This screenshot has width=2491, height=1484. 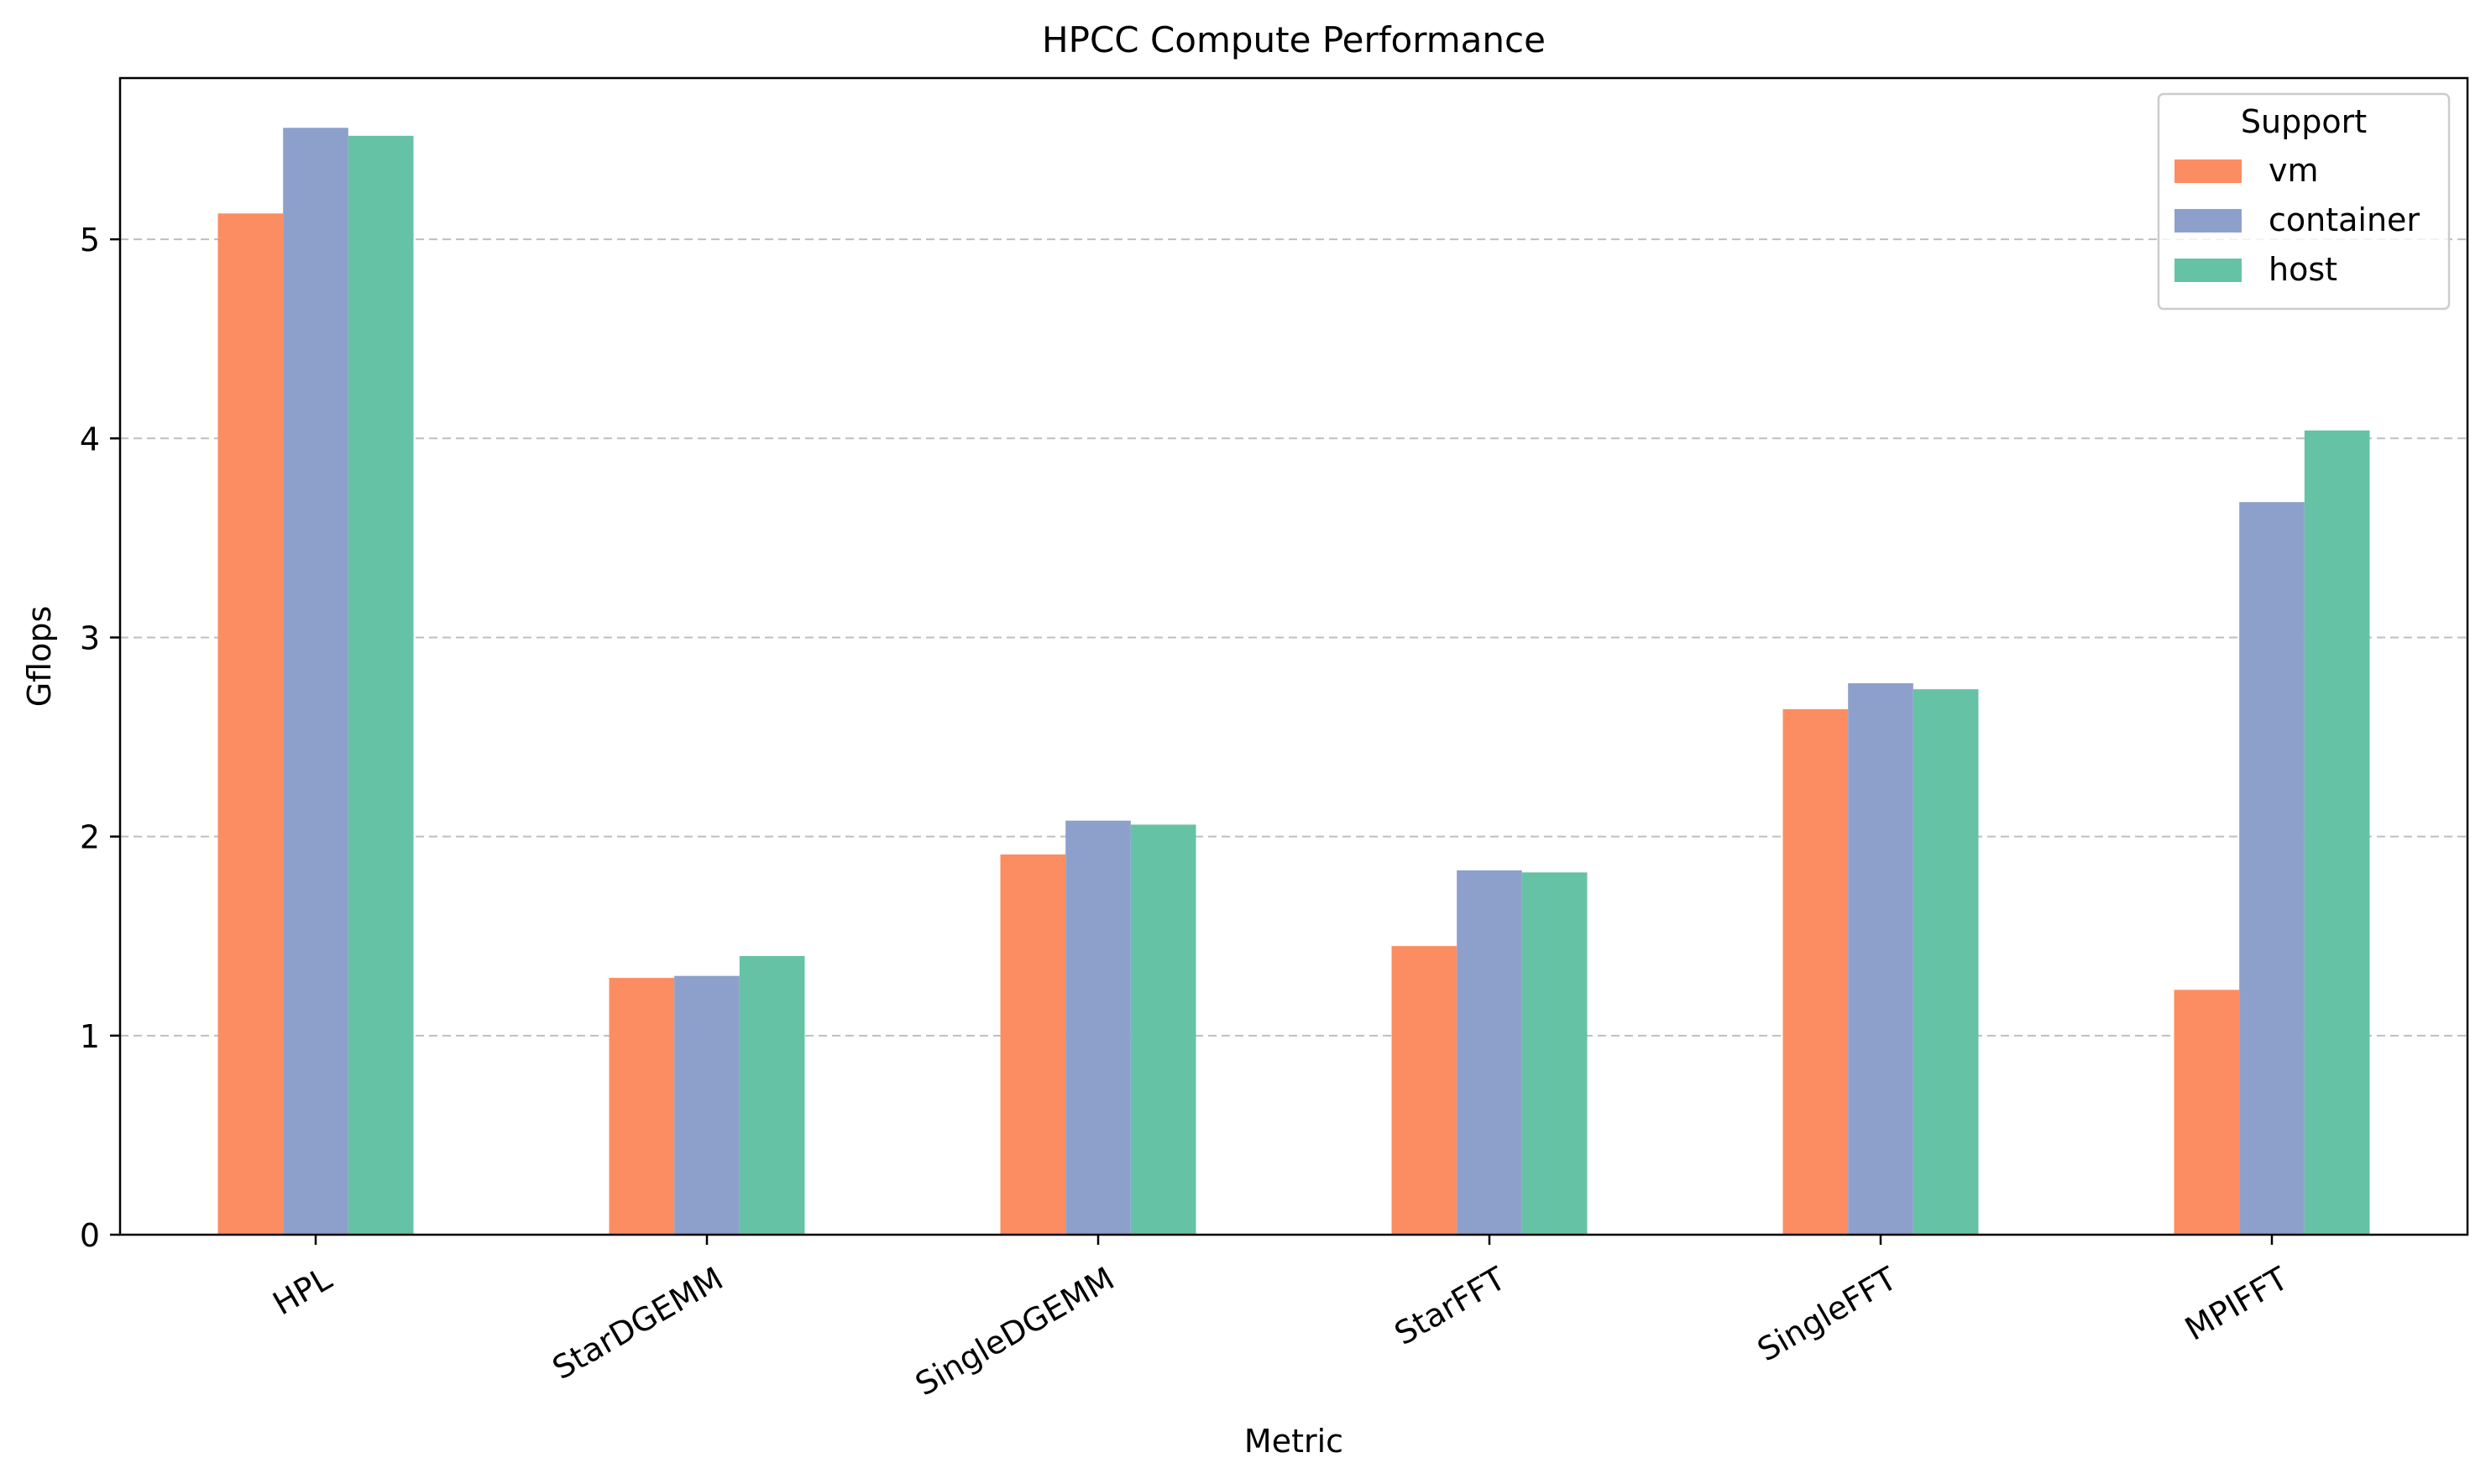 I want to click on bar-vm-StarFFT, so click(x=1424, y=1090).